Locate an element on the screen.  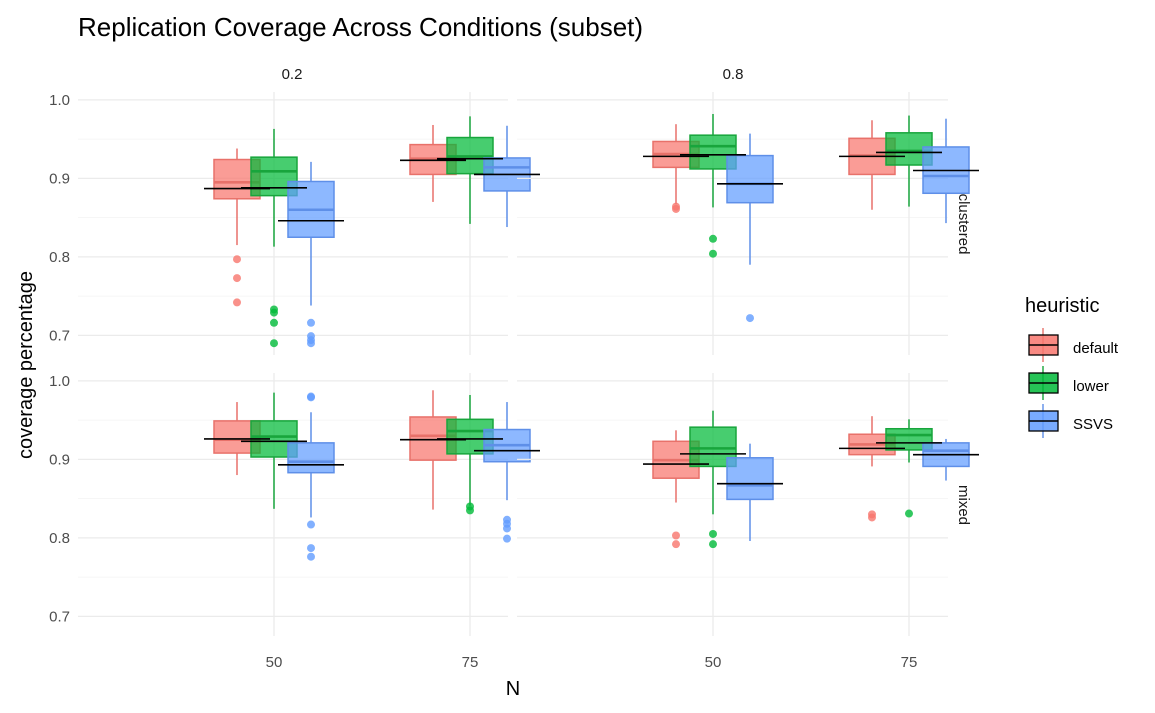
panel-0.2-mixed is located at coordinates (309, 504).